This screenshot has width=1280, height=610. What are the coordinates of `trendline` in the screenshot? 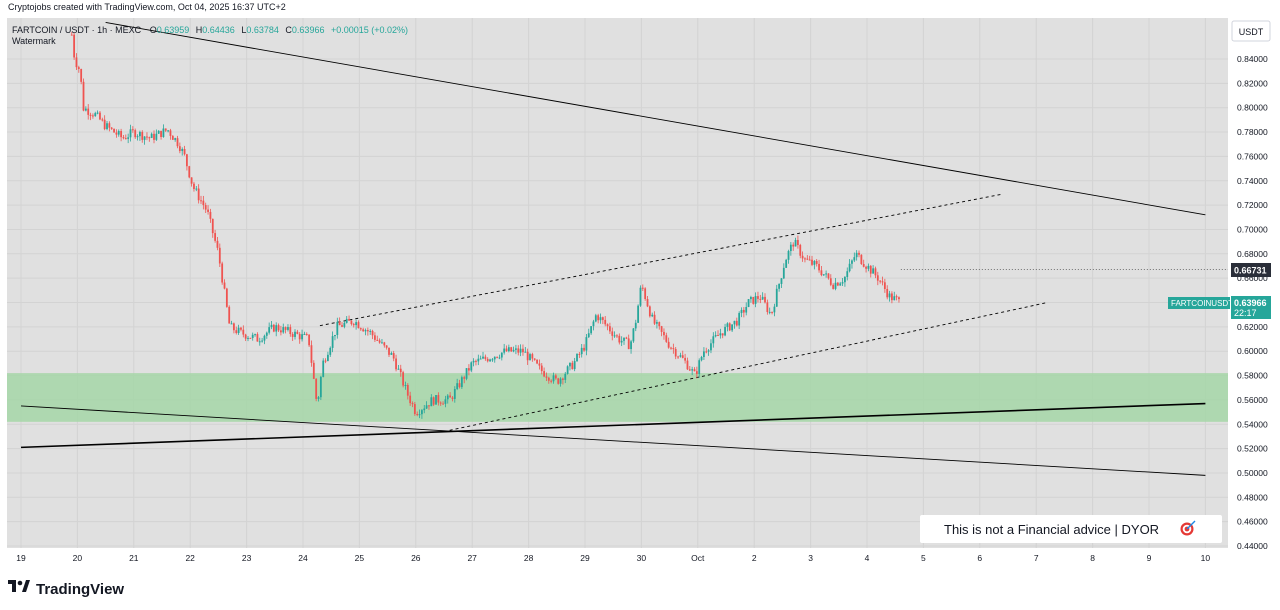 It's located at (613, 425).